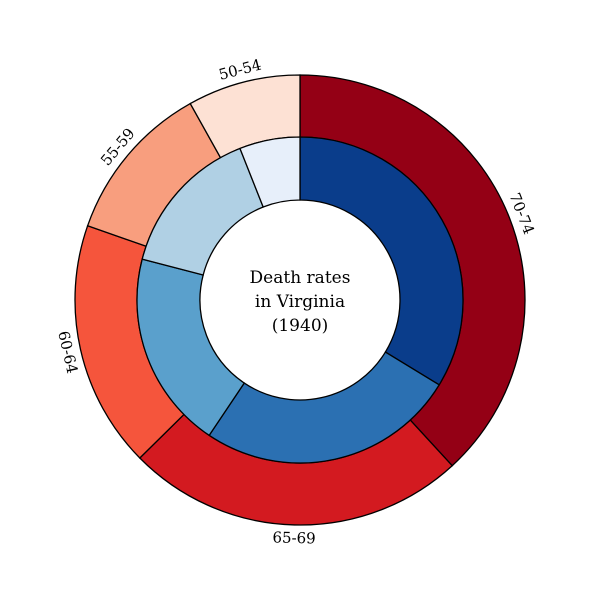 The image size is (600, 600). Describe the element at coordinates (294, 537) in the screenshot. I see `outer-label-65-69: 65-69` at that location.